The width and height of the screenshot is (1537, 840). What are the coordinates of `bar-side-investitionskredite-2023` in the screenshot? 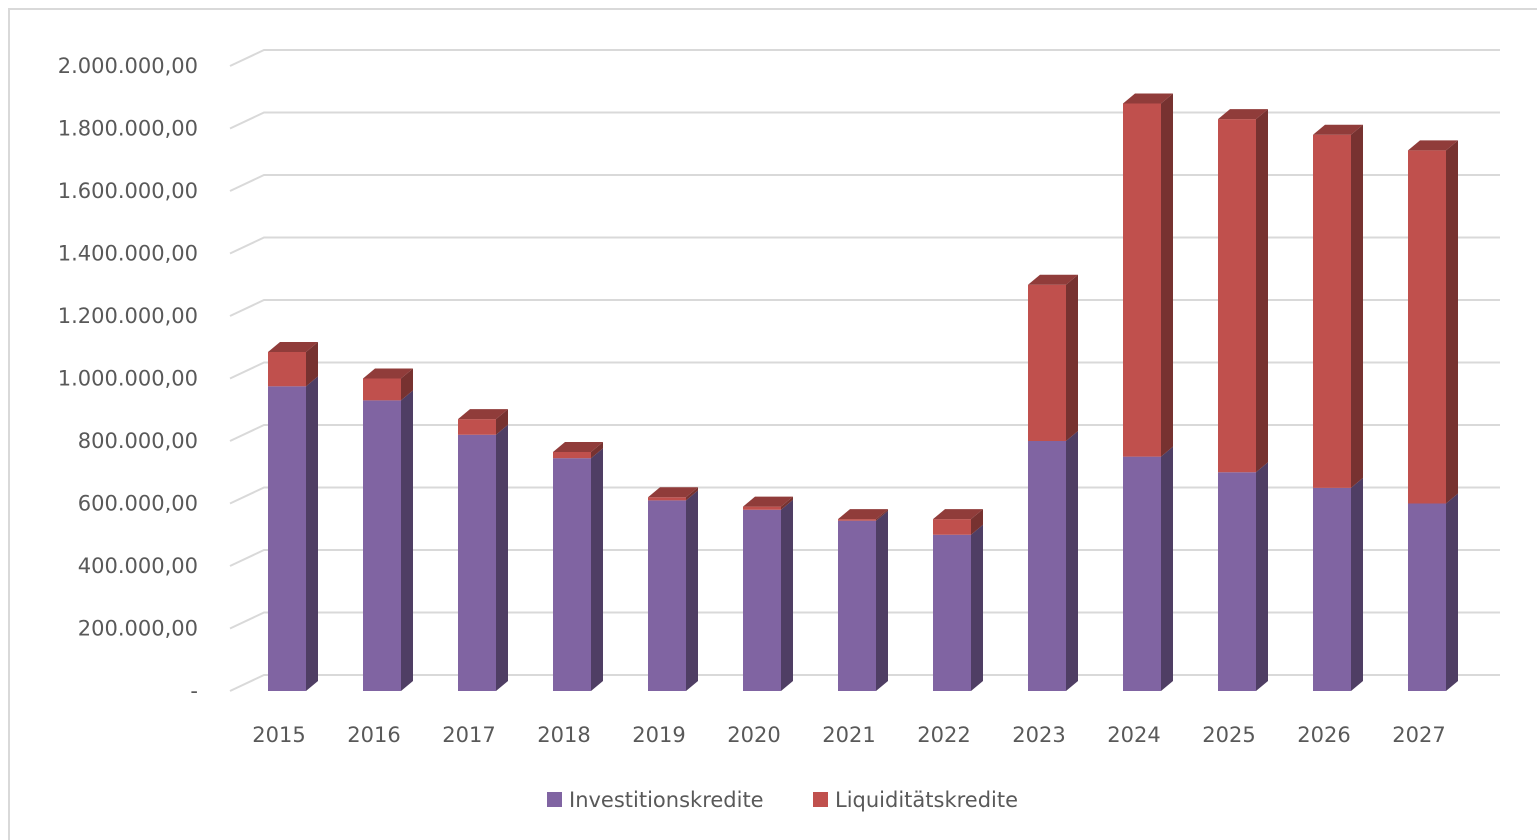 It's located at (1072, 561).